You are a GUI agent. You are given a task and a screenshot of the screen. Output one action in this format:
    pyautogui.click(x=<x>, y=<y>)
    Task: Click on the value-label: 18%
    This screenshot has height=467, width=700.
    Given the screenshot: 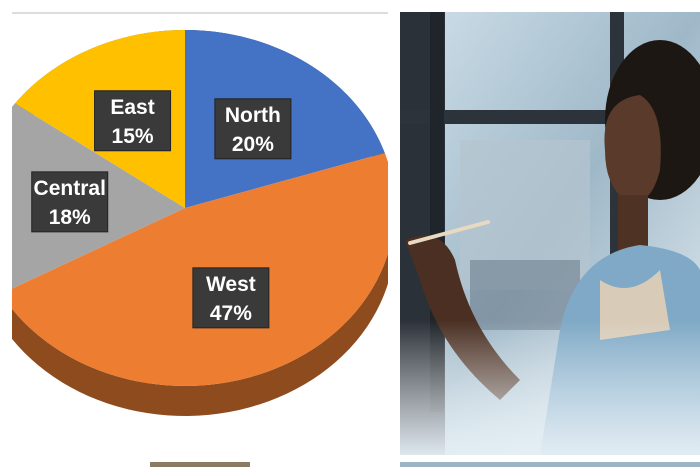 What is the action you would take?
    pyautogui.click(x=70, y=217)
    